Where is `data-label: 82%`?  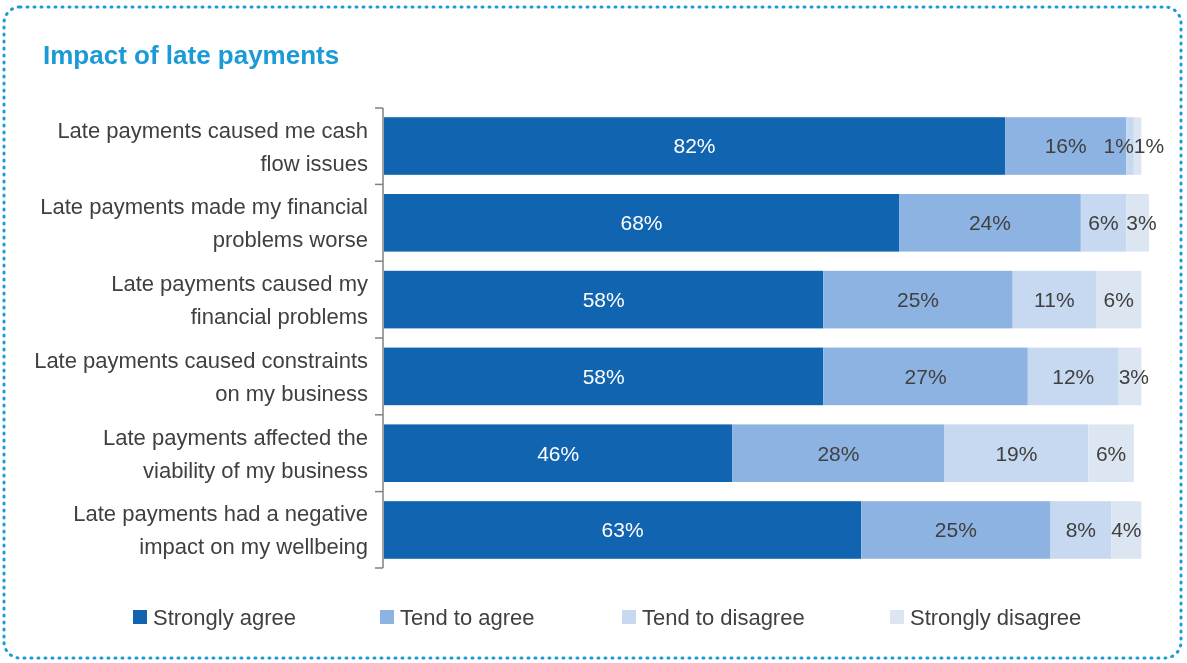 data-label: 82% is located at coordinates (694, 146).